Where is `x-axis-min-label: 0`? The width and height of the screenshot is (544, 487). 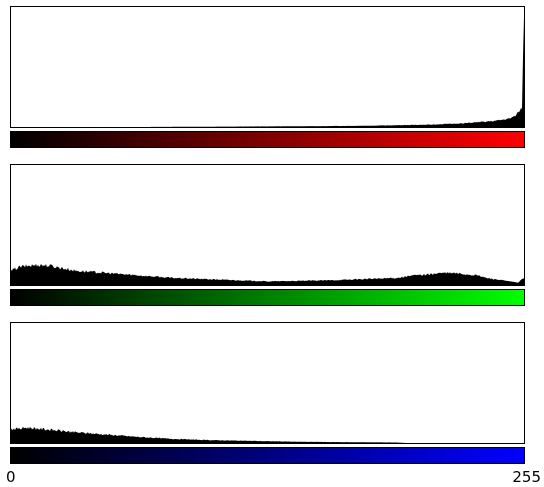 x-axis-min-label: 0 is located at coordinates (11, 477).